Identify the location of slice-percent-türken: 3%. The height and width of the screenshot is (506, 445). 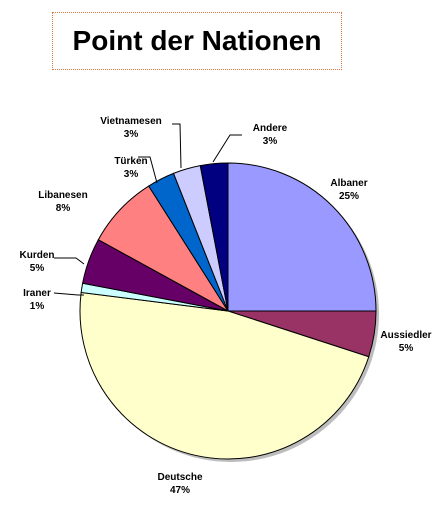
(131, 174).